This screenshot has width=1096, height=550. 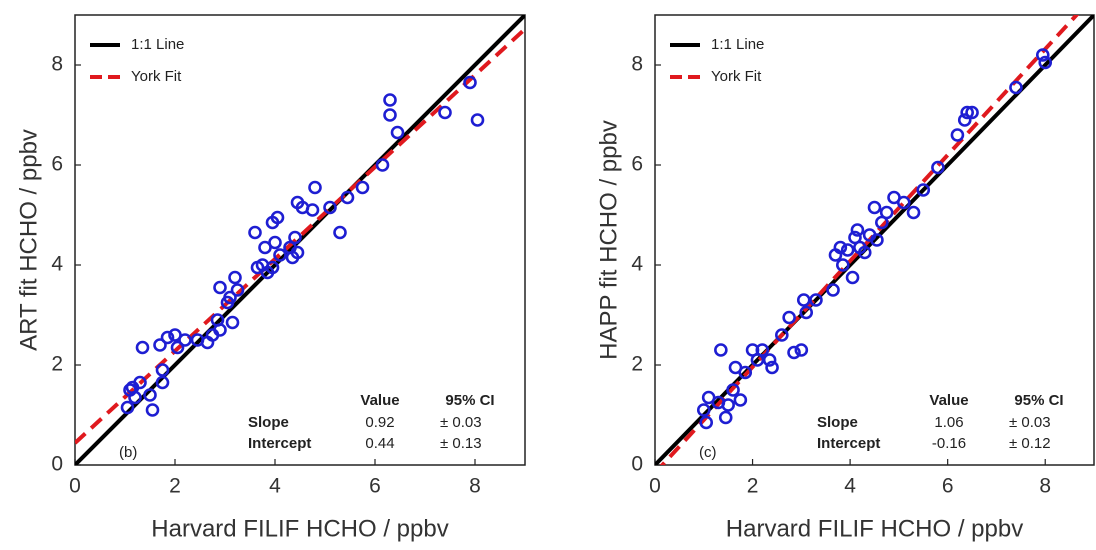 What do you see at coordinates (1038, 400) in the screenshot?
I see `table-header: 95% CI` at bounding box center [1038, 400].